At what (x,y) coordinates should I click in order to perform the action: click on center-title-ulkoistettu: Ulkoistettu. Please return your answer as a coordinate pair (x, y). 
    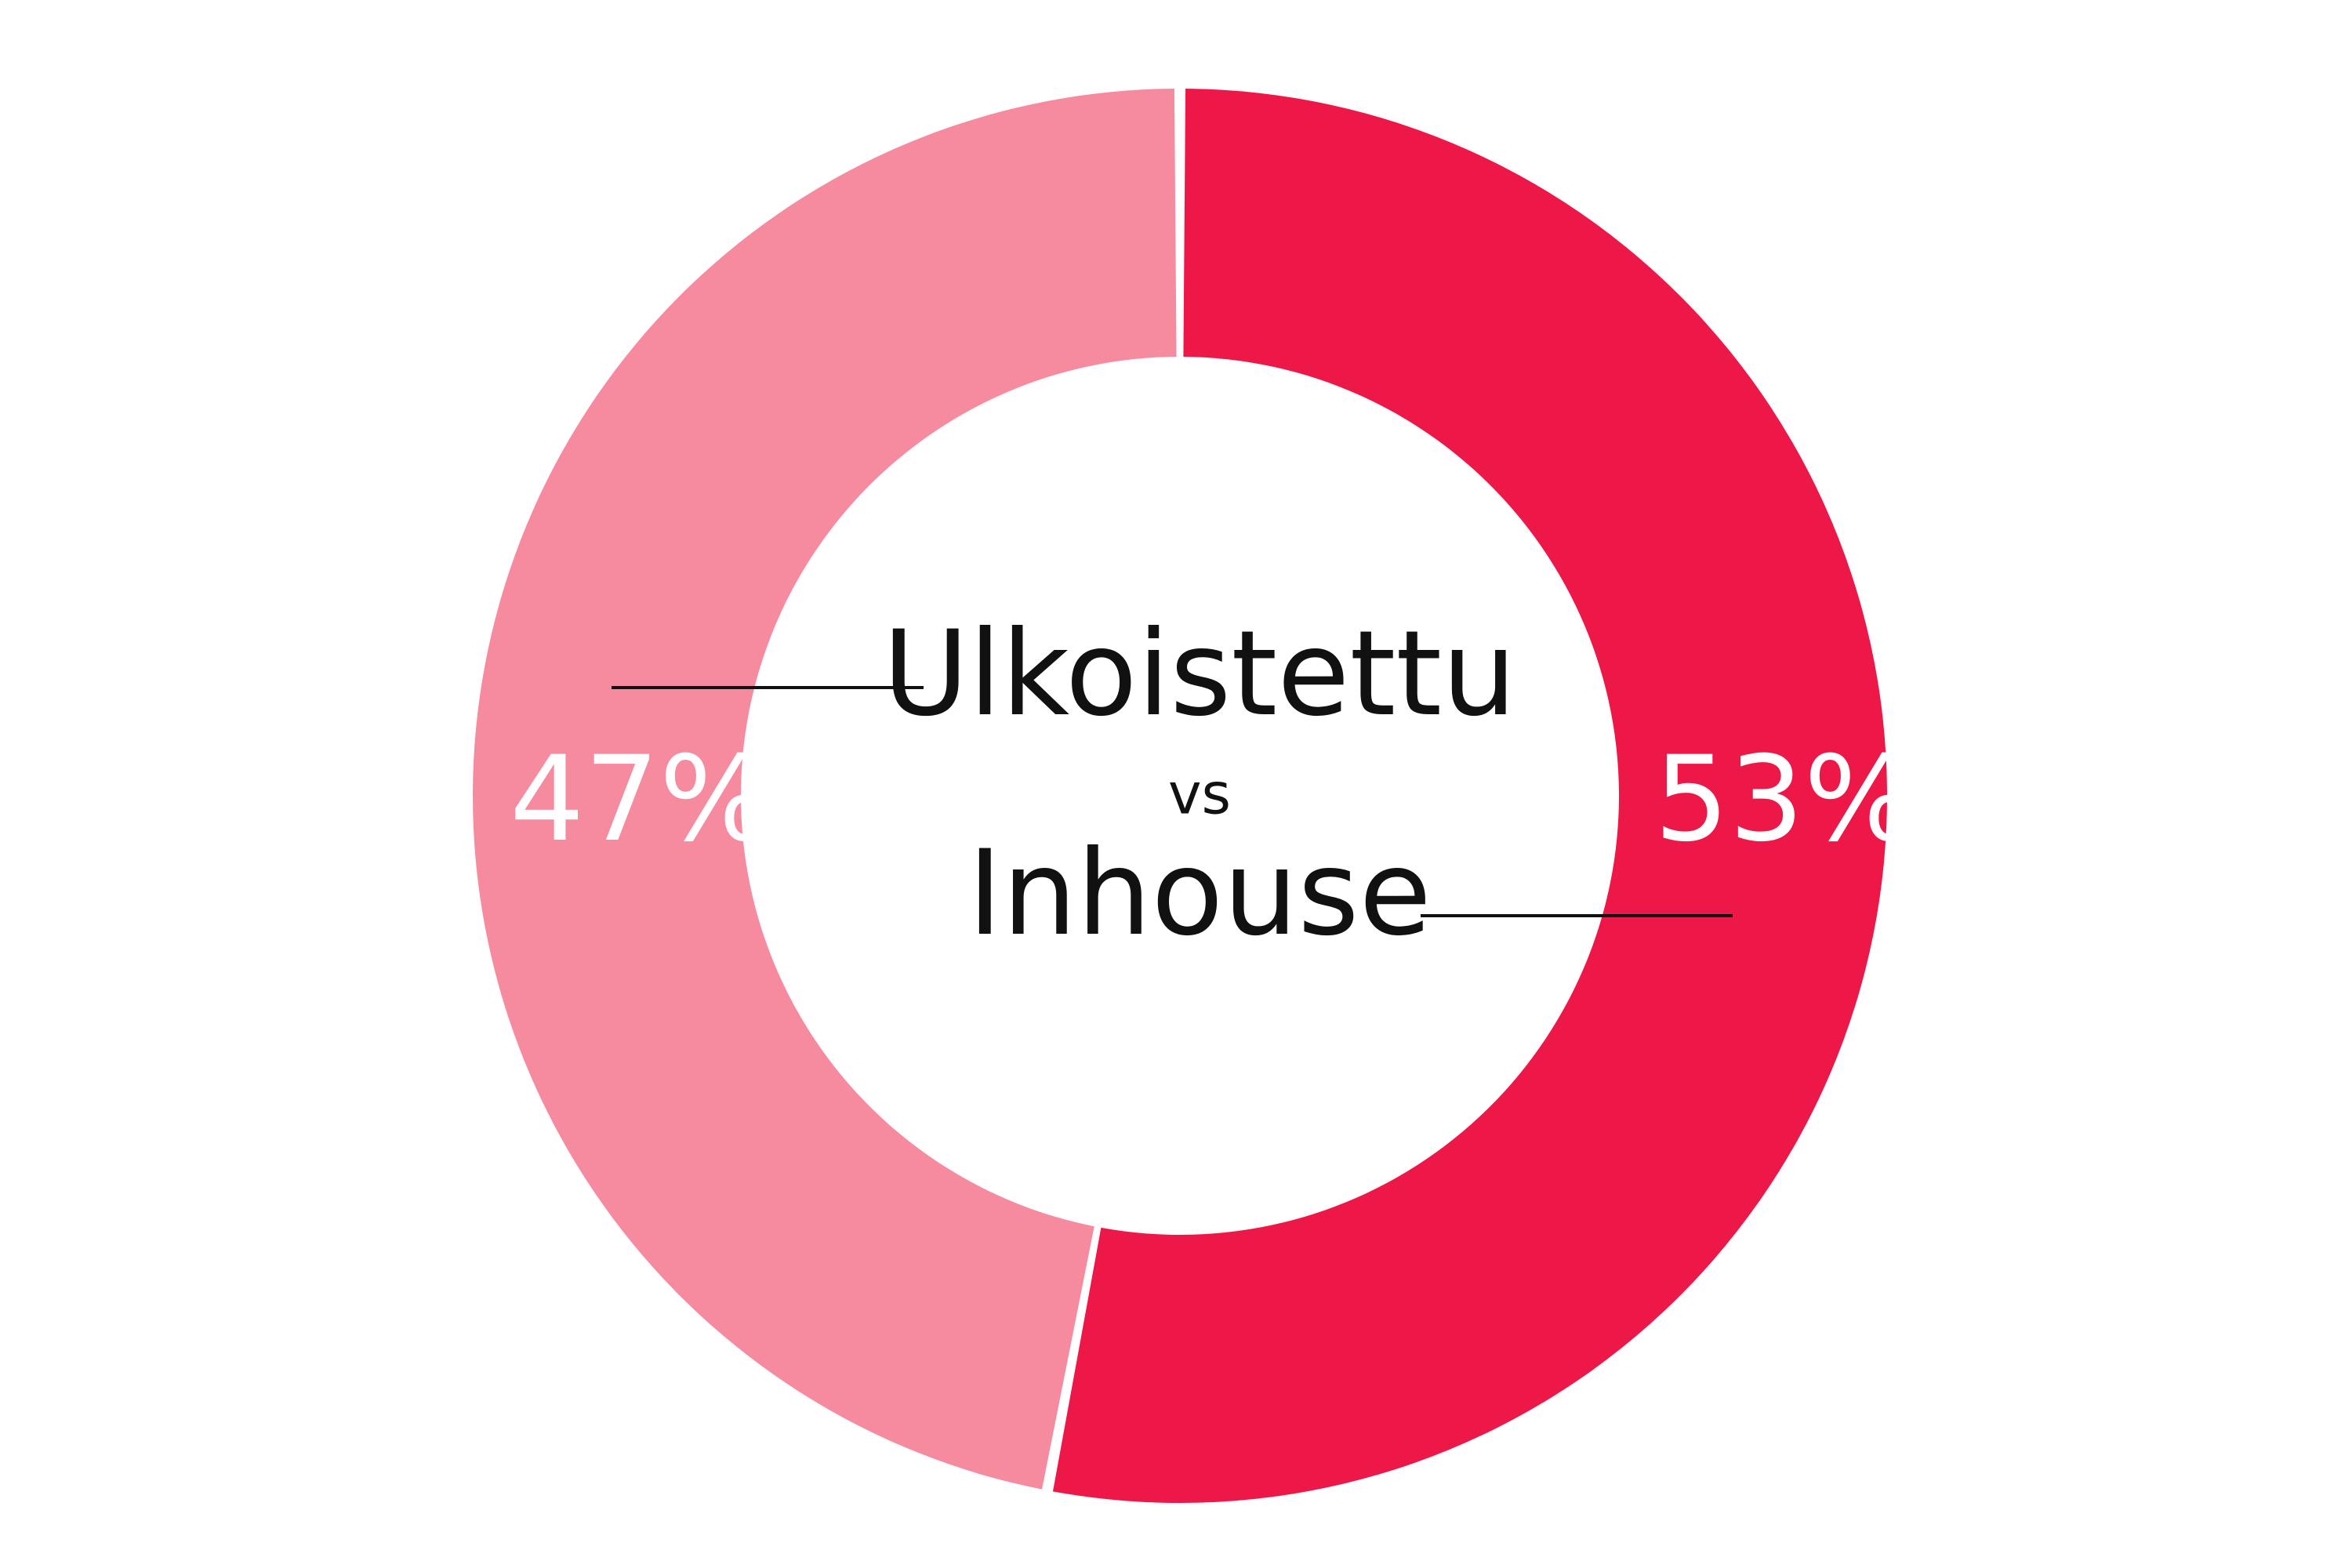
    Looking at the image, I should click on (1199, 674).